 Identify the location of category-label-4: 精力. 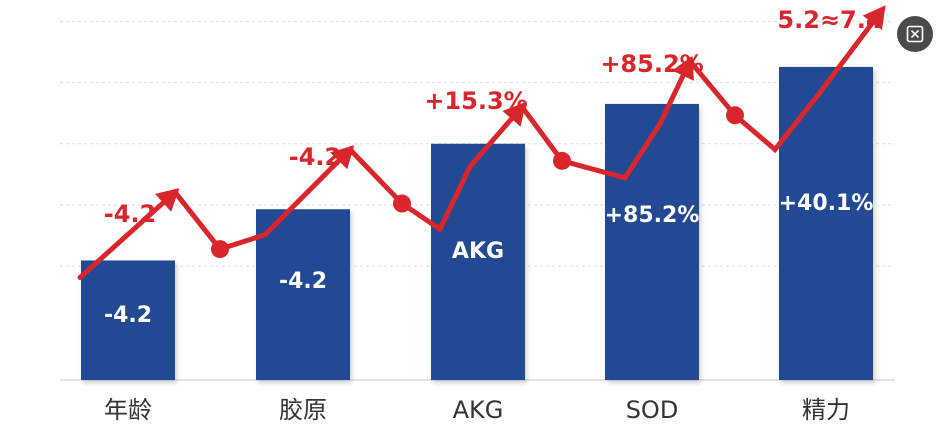
(826, 410).